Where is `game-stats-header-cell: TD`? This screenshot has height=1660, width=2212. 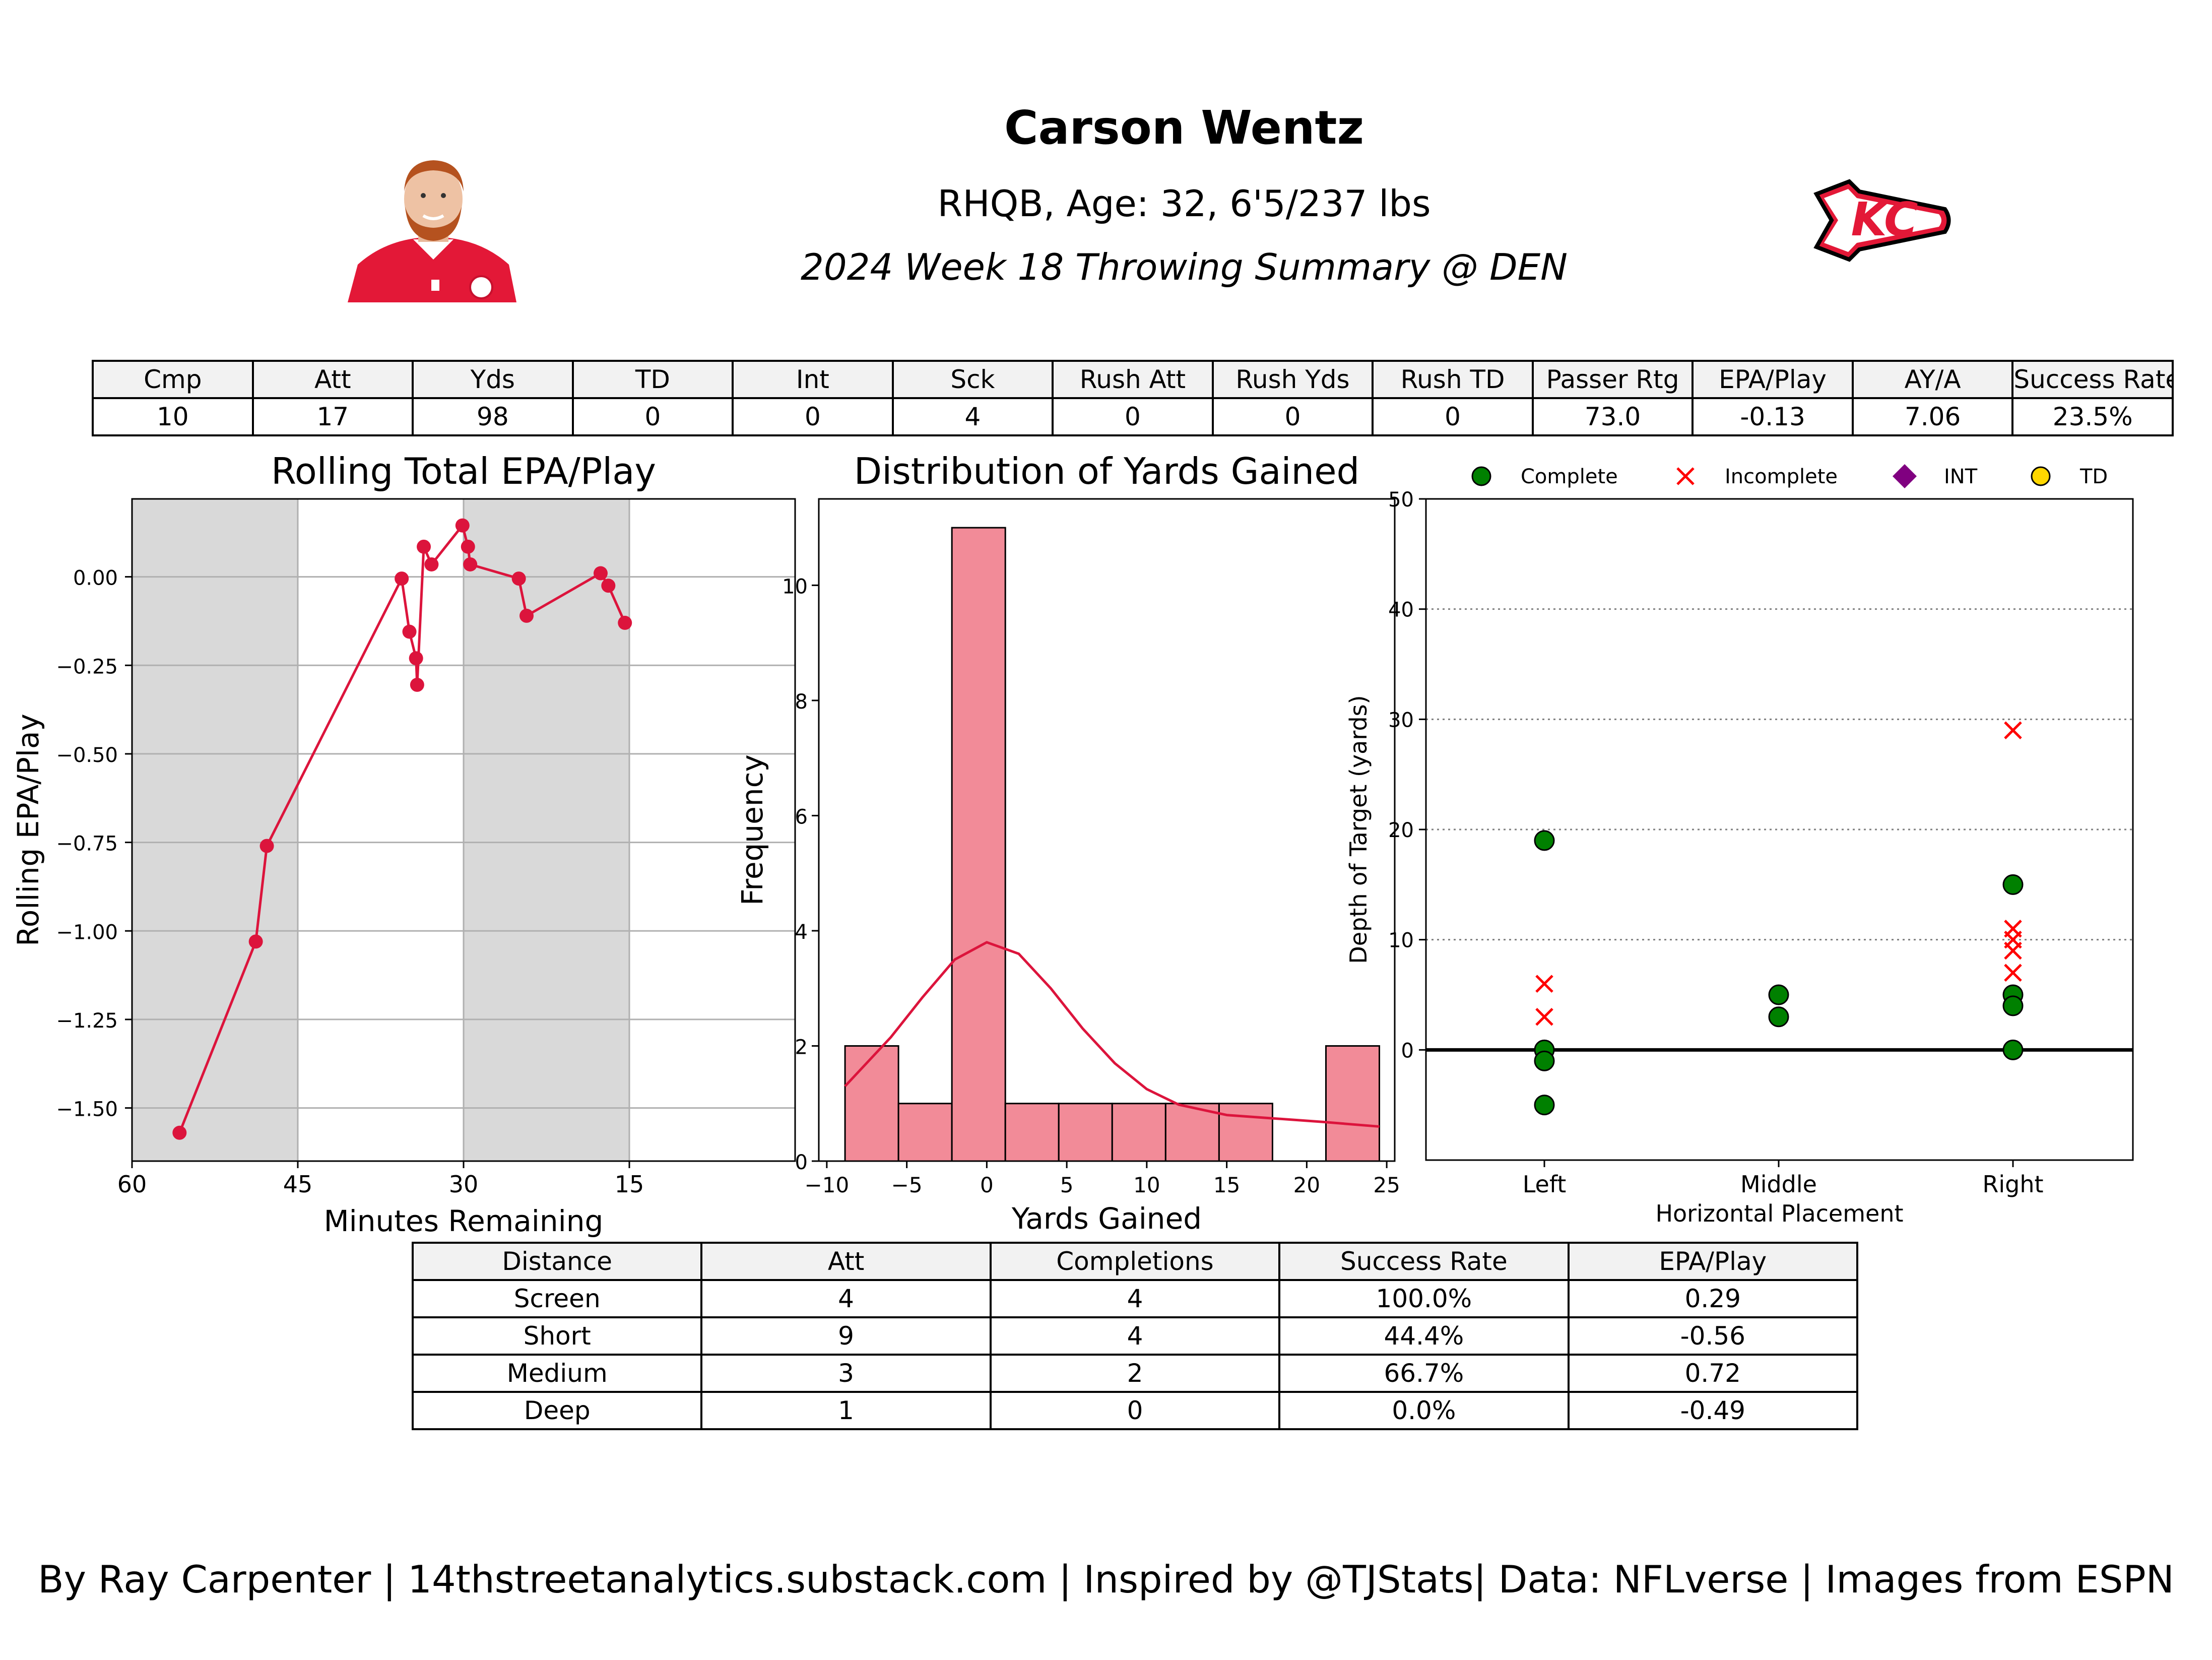
game-stats-header-cell: TD is located at coordinates (652, 380).